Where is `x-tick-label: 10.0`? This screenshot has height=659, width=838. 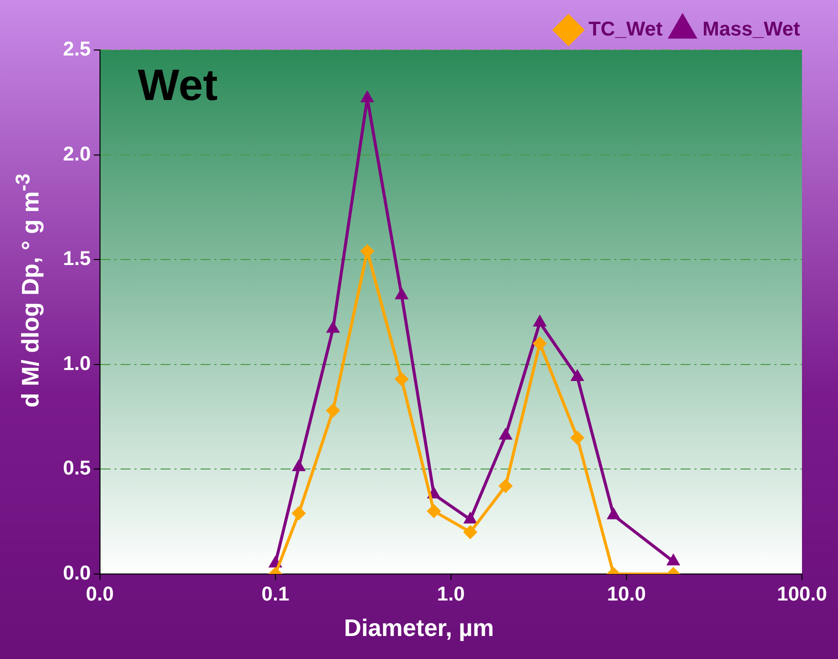
x-tick-label: 10.0 is located at coordinates (626, 595).